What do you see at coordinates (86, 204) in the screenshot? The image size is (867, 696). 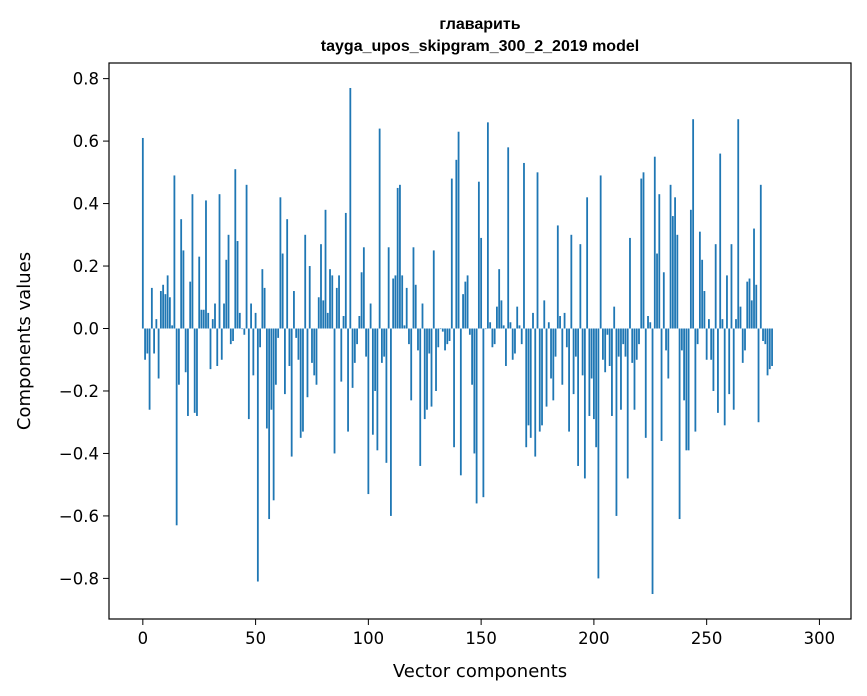 I see `y-tick-label: 0.4` at bounding box center [86, 204].